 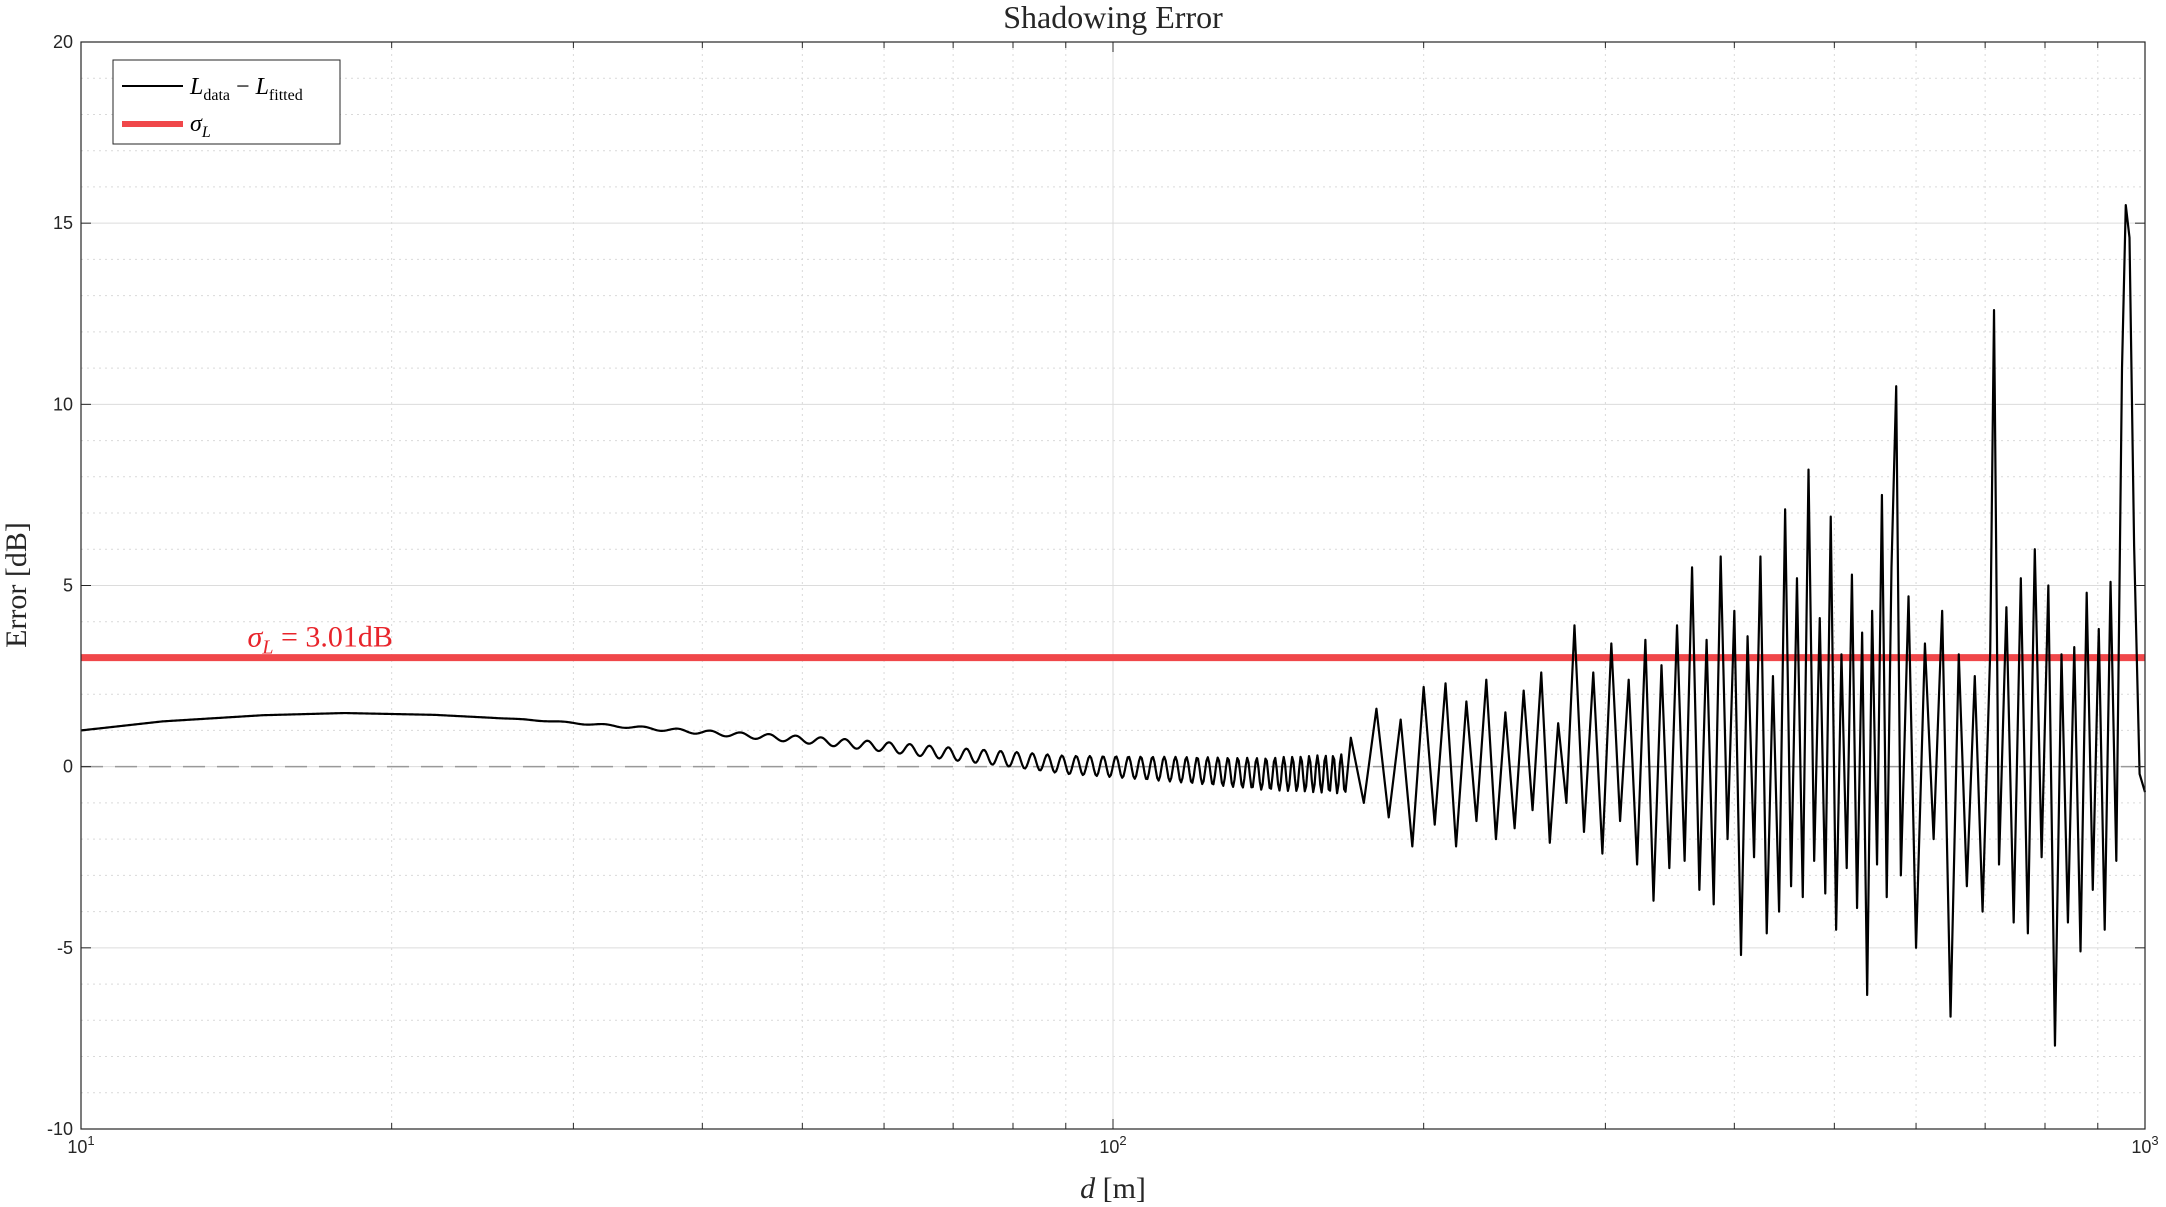 I want to click on y-tick-label: 5, so click(x=68, y=586).